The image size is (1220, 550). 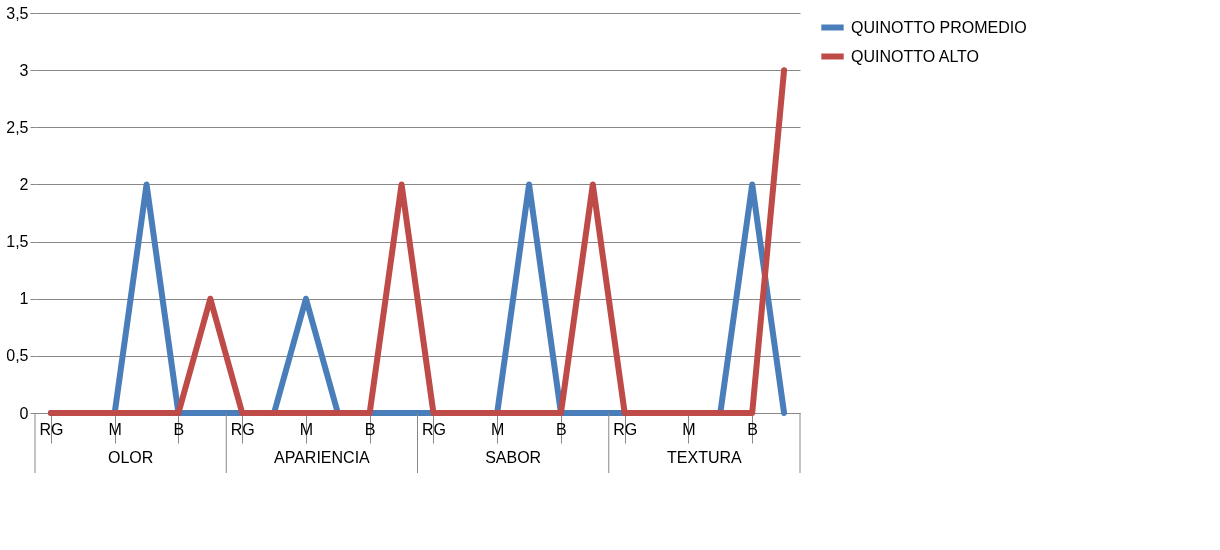 I want to click on text: APARIENCIA, so click(x=322, y=457).